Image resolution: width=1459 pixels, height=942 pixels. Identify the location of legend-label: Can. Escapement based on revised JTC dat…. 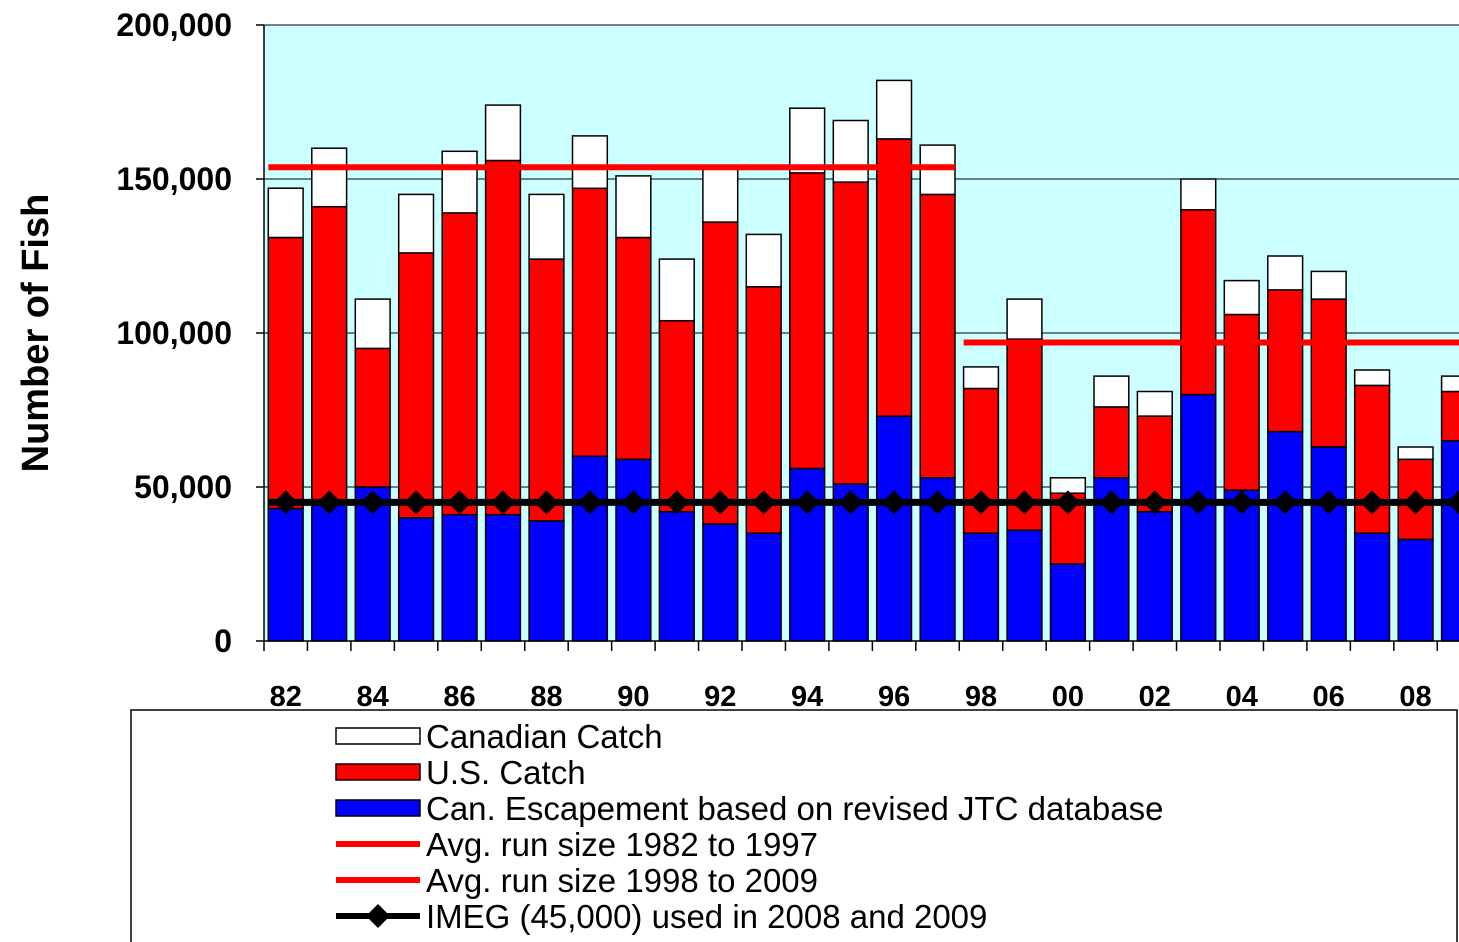
(794, 808).